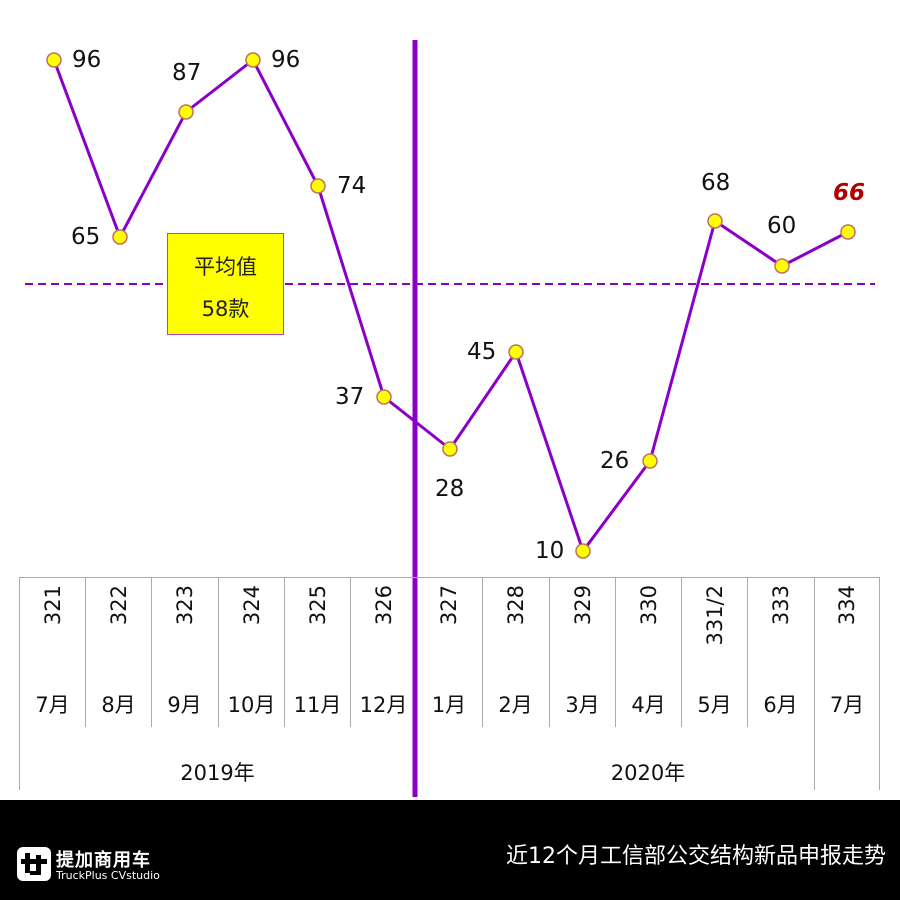 Image resolution: width=900 pixels, height=900 pixels. I want to click on brand-logo-icon, so click(34, 864).